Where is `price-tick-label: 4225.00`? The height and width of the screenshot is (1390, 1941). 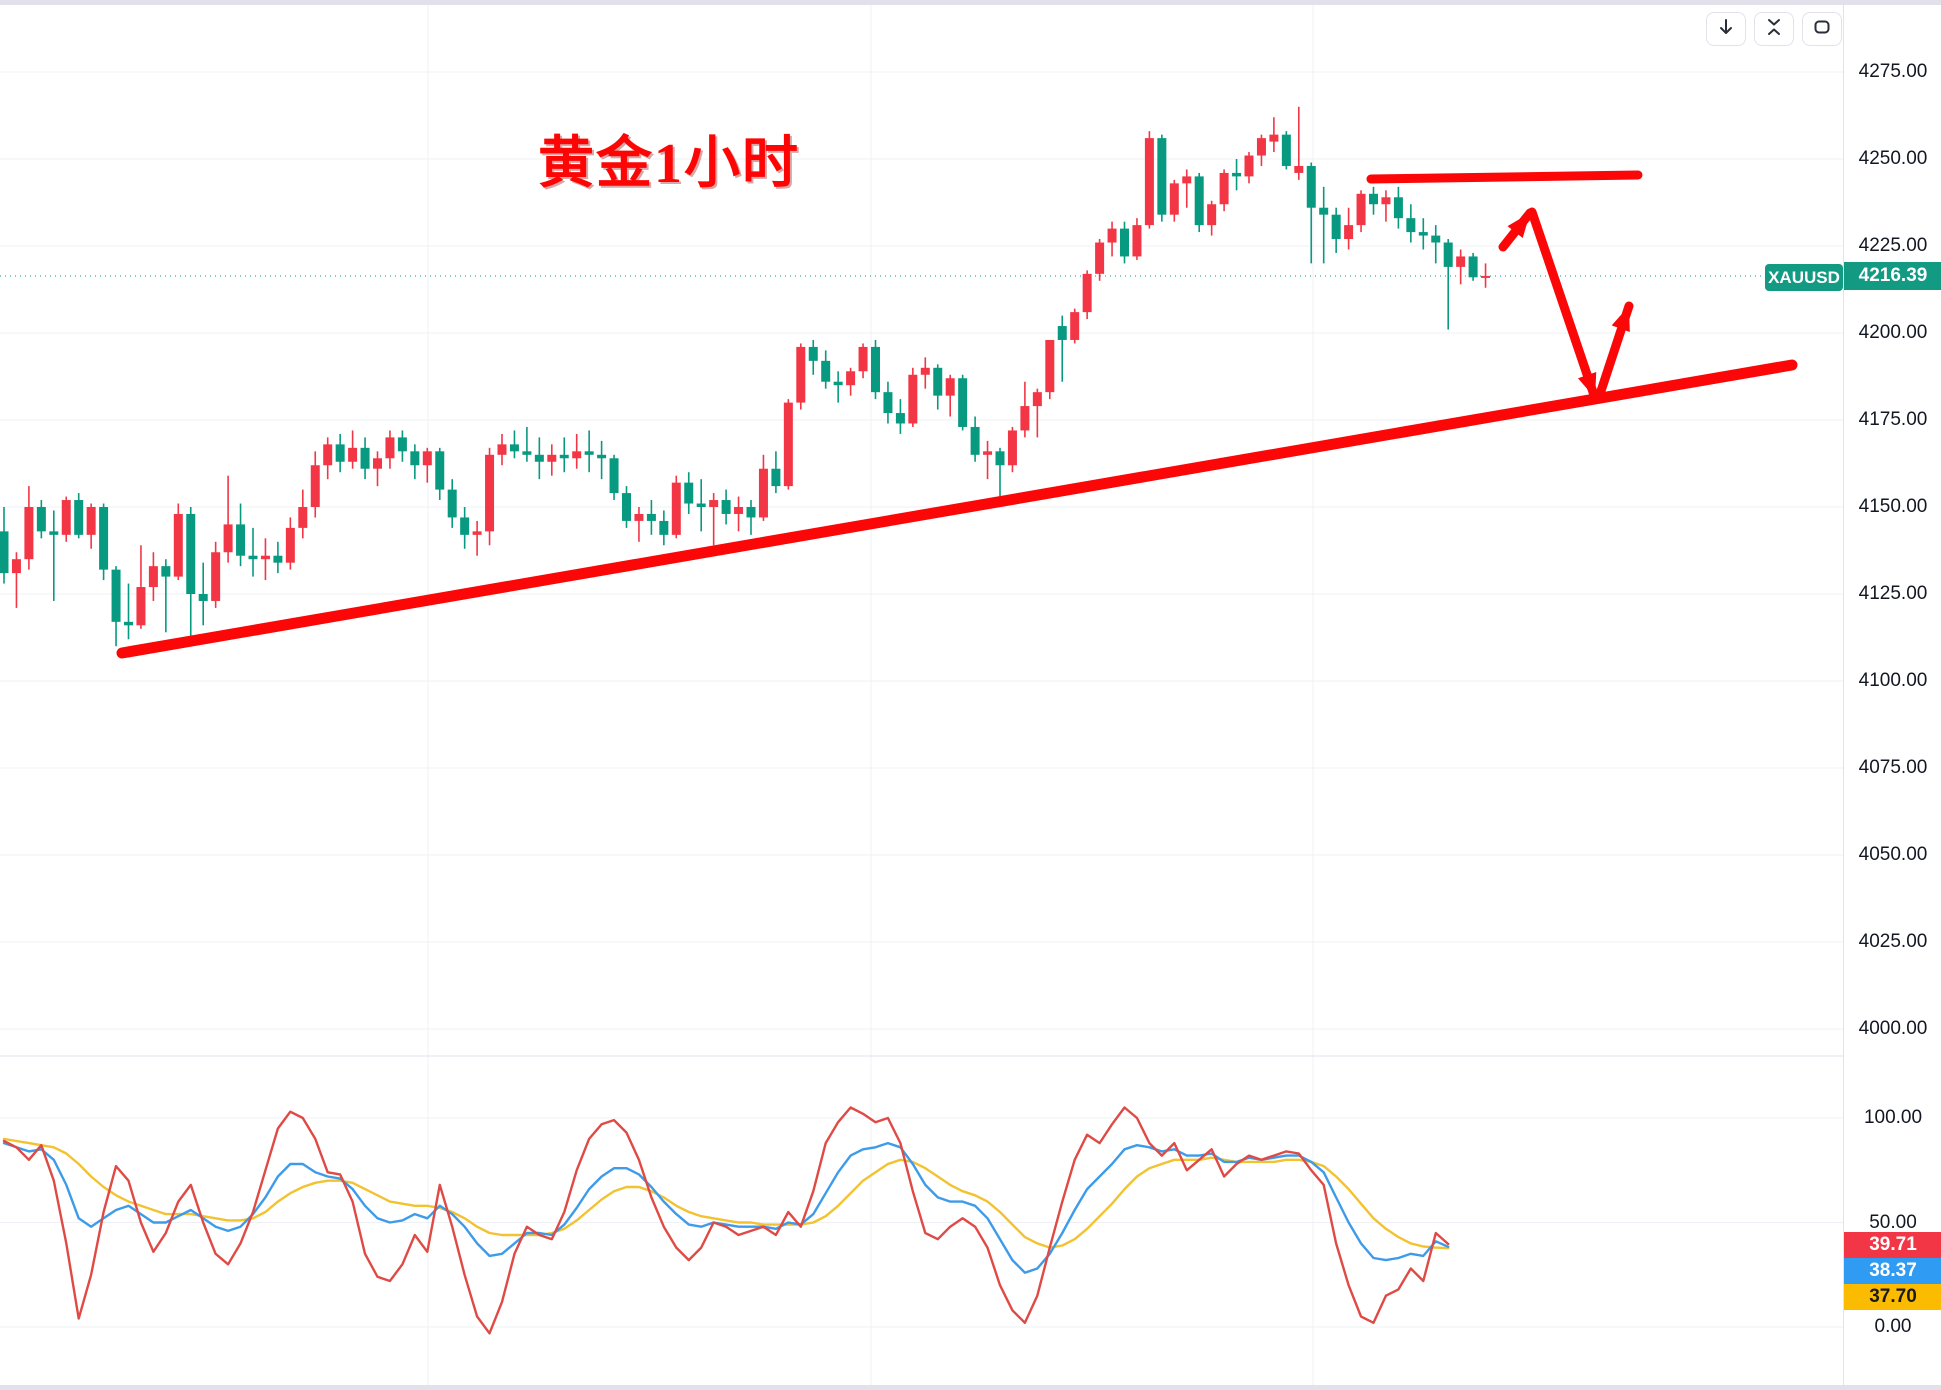
price-tick-label: 4225.00 is located at coordinates (1893, 245).